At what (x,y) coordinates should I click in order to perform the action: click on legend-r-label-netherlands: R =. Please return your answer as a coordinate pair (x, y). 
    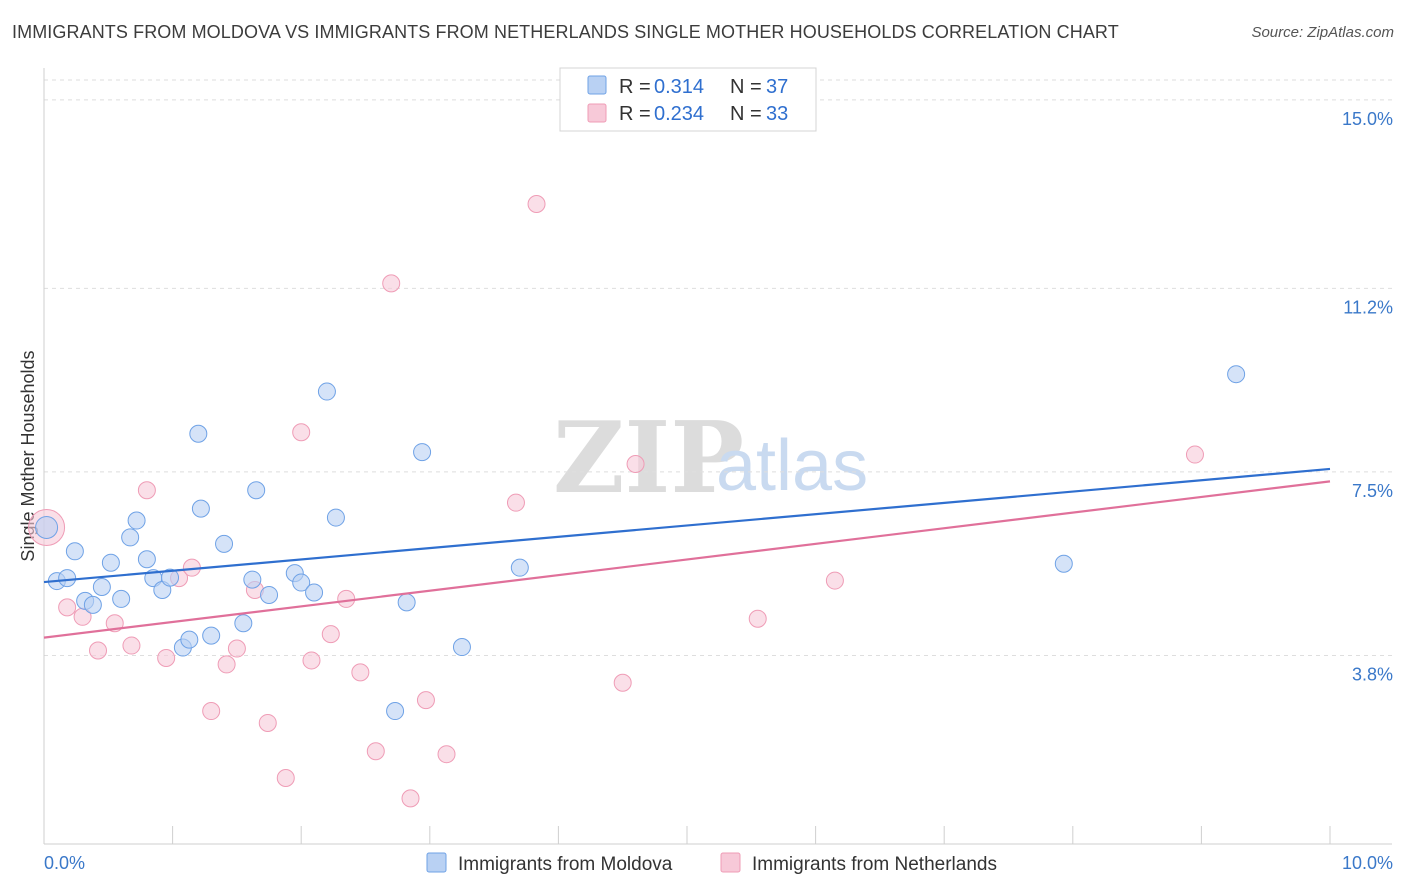
    Looking at the image, I should click on (635, 114).